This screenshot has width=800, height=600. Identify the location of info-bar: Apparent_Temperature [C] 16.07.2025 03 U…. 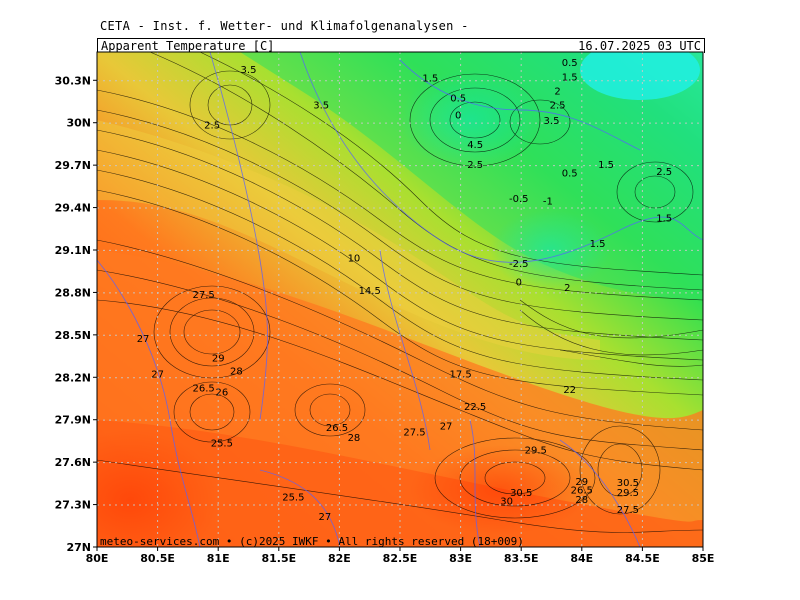
(401, 45).